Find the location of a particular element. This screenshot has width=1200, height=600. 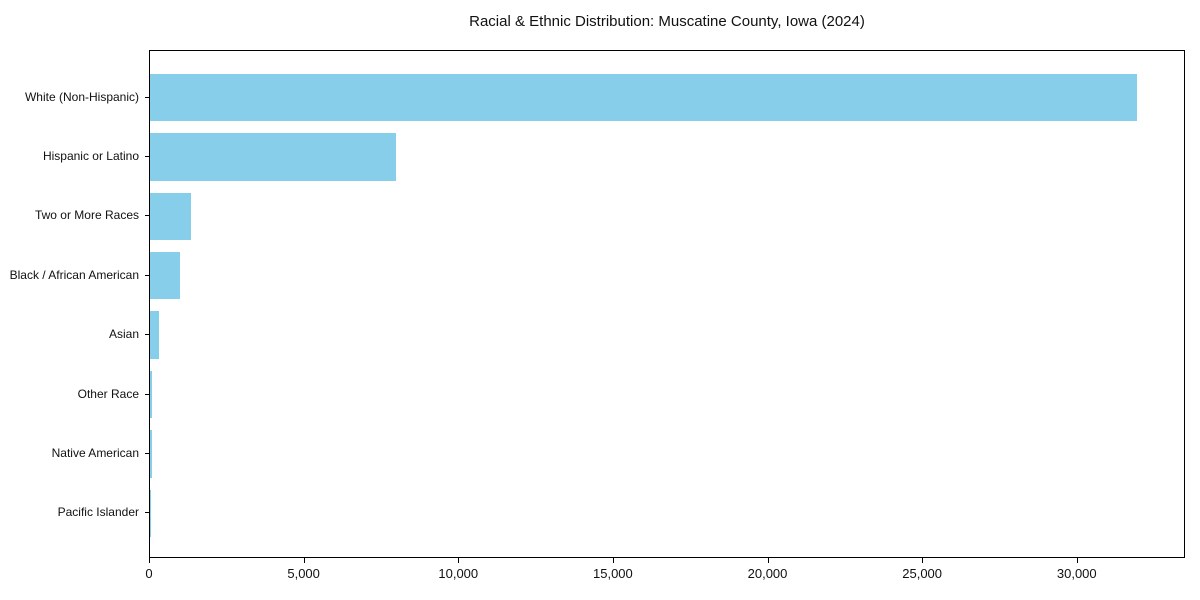

x-tick-label: 10,000 is located at coordinates (458, 573).